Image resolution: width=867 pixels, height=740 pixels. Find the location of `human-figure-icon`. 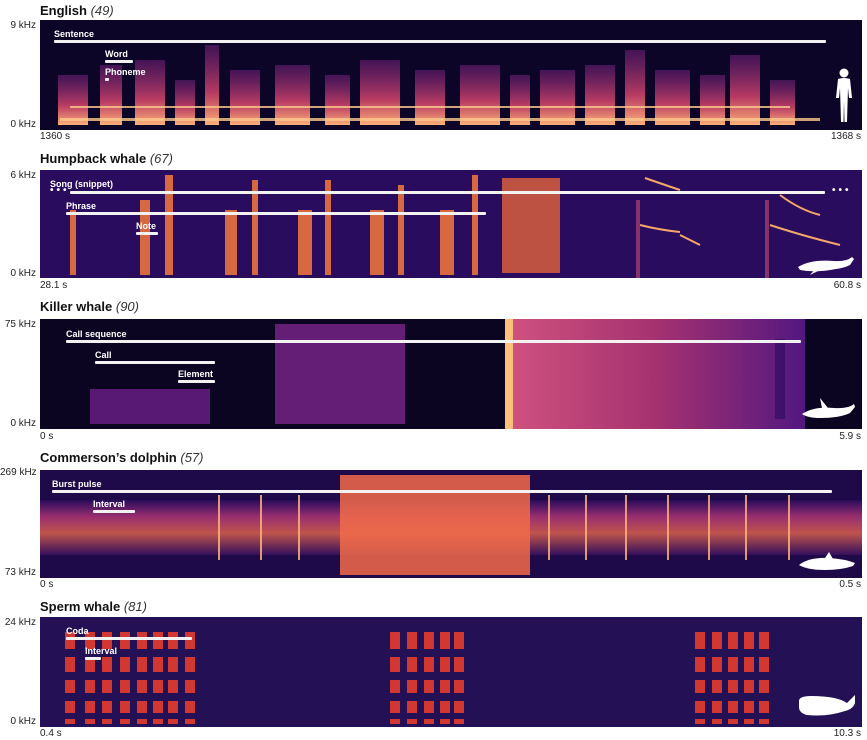

human-figure-icon is located at coordinates (844, 95).